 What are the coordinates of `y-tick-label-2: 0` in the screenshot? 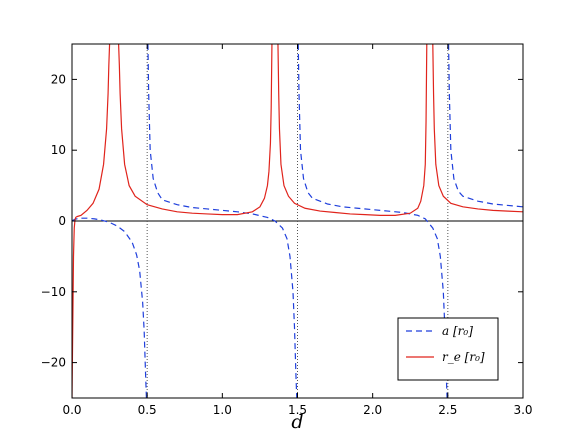 It's located at (62, 221).